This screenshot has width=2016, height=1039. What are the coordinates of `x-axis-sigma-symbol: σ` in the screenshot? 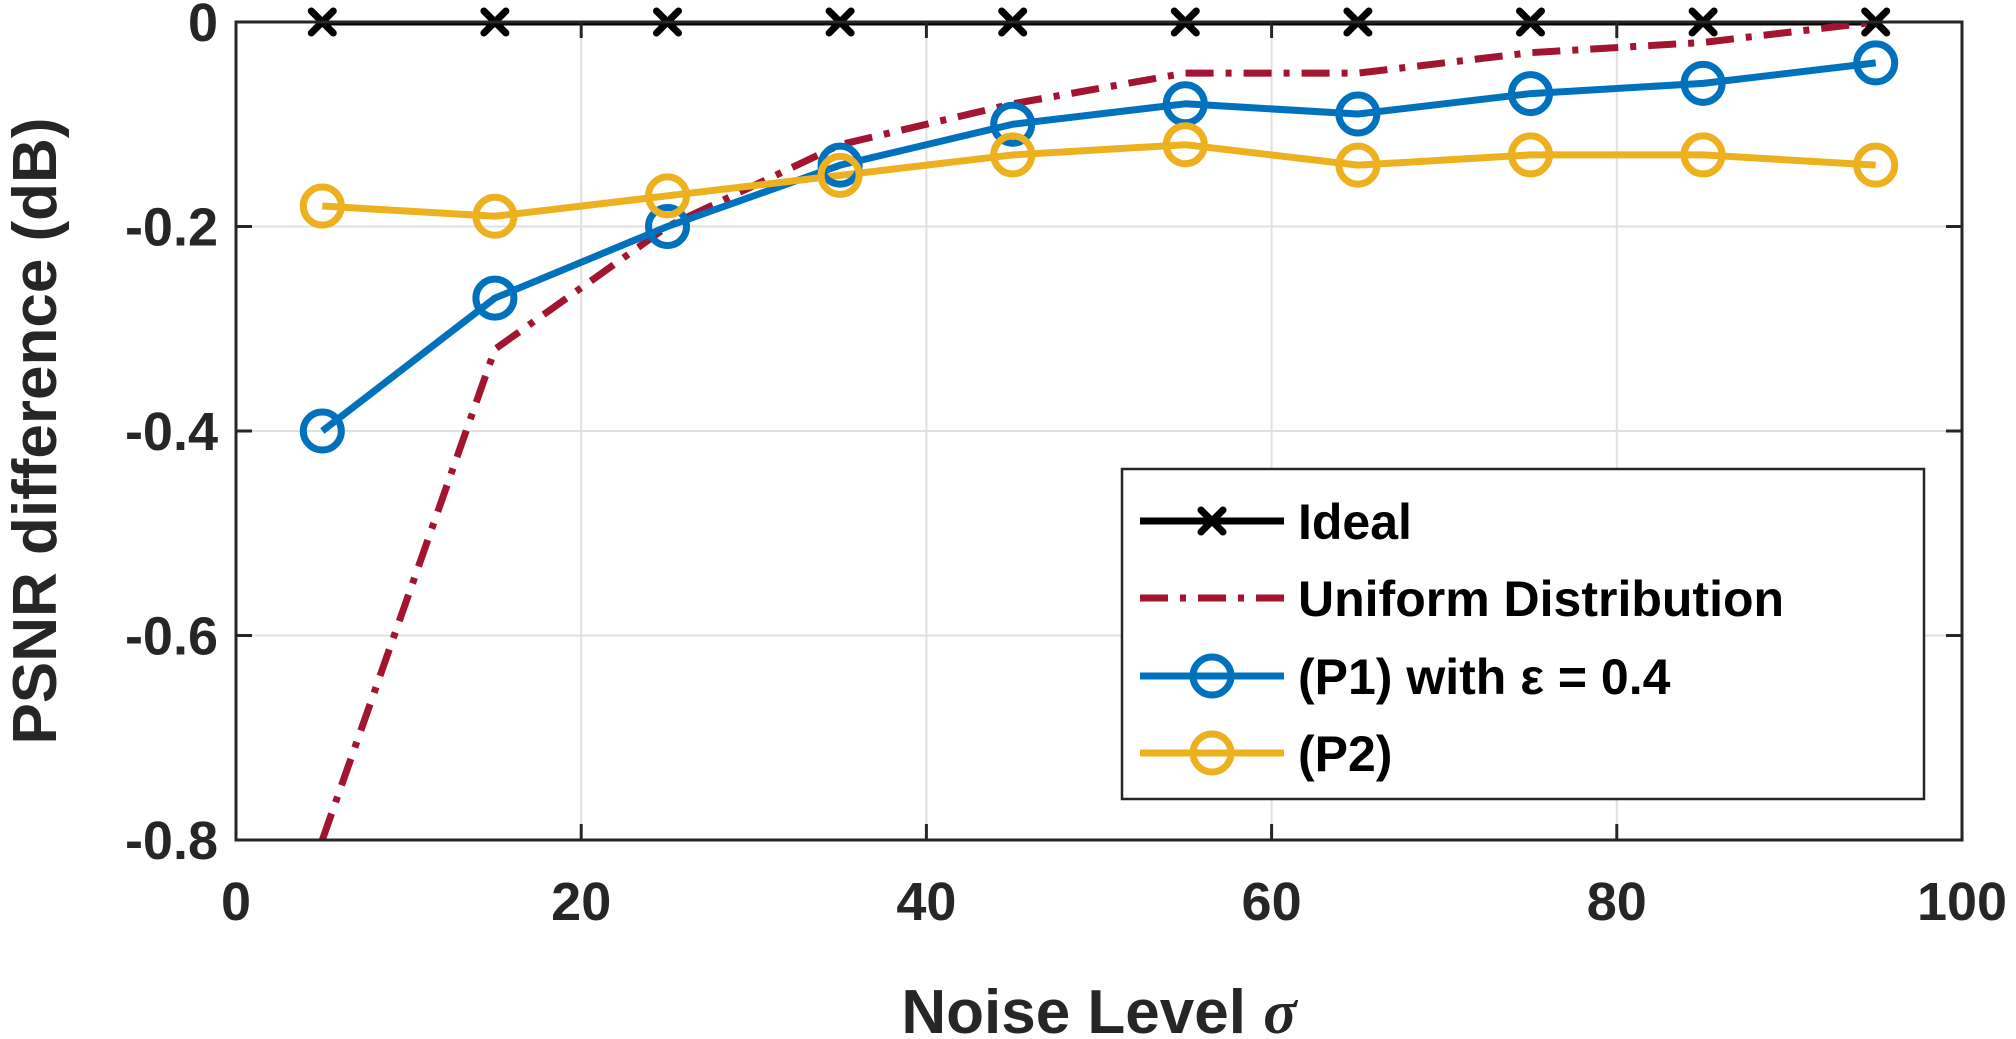 It's located at (1280, 1009).